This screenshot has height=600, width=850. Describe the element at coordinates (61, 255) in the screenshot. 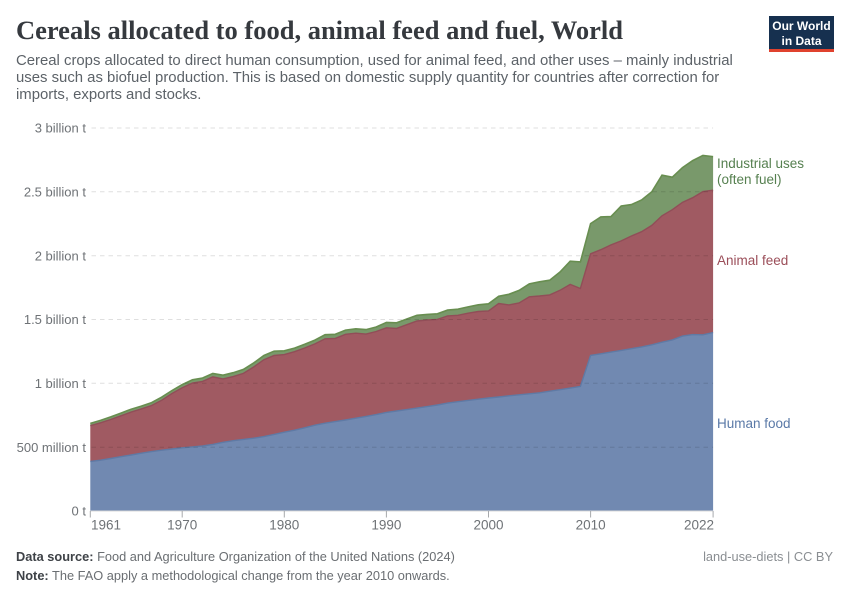

I see `svg-text: 2 billion t` at that location.